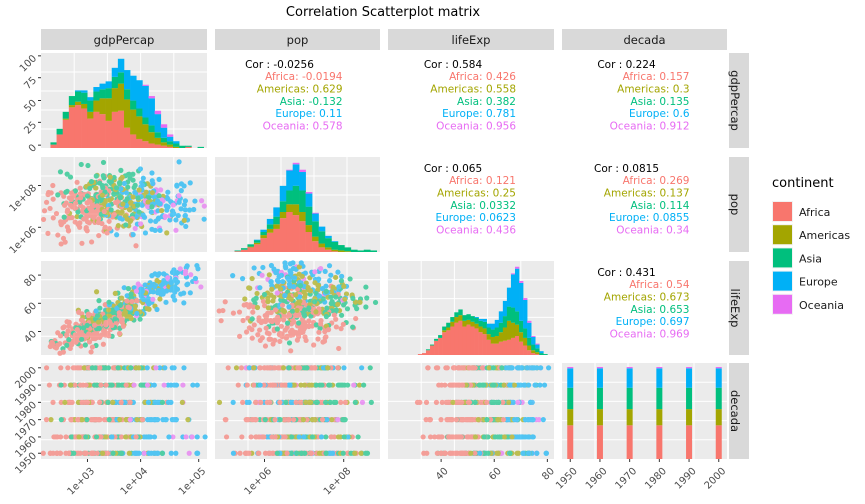 This screenshot has height=504, width=865. Describe the element at coordinates (810, 258) in the screenshot. I see `legend-label: Asia` at that location.